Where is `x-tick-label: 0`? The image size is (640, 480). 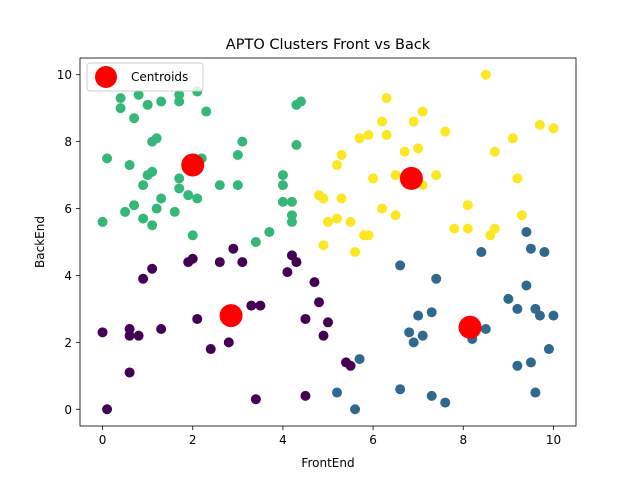 x-tick-label: 0 is located at coordinates (103, 440).